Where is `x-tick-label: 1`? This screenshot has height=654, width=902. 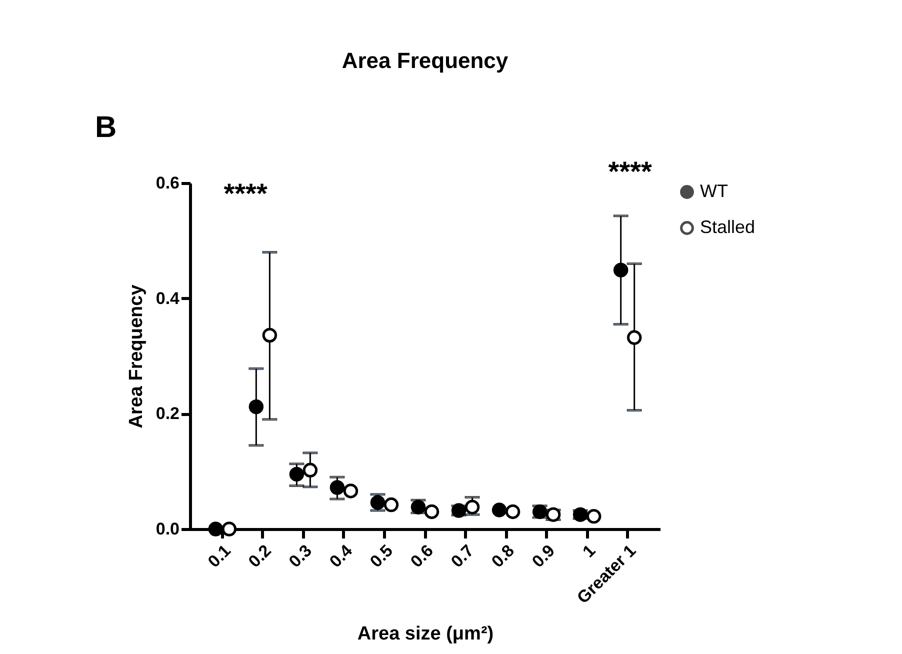
x-tick-label: 1 is located at coordinates (589, 551).